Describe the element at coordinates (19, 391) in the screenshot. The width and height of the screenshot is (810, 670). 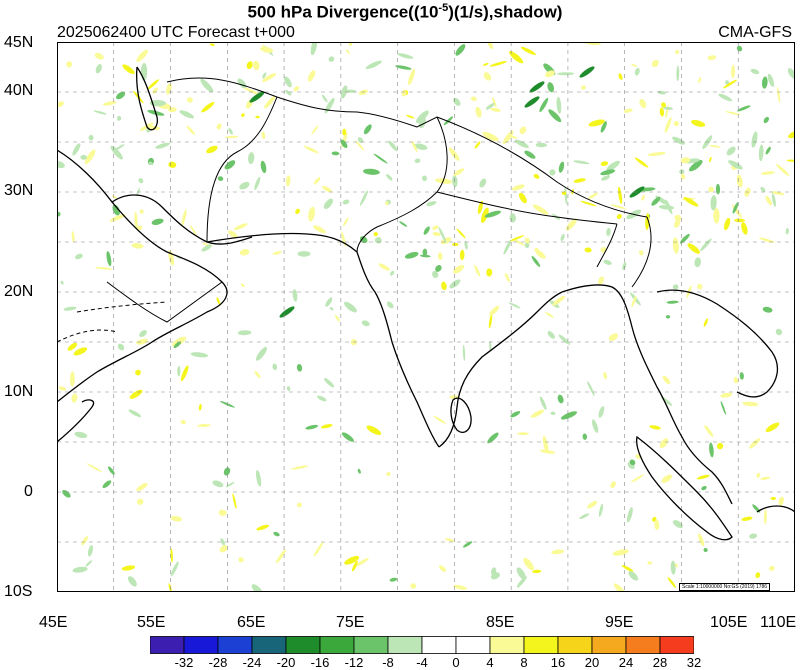
I see `lat-label-10n: 10N` at that location.